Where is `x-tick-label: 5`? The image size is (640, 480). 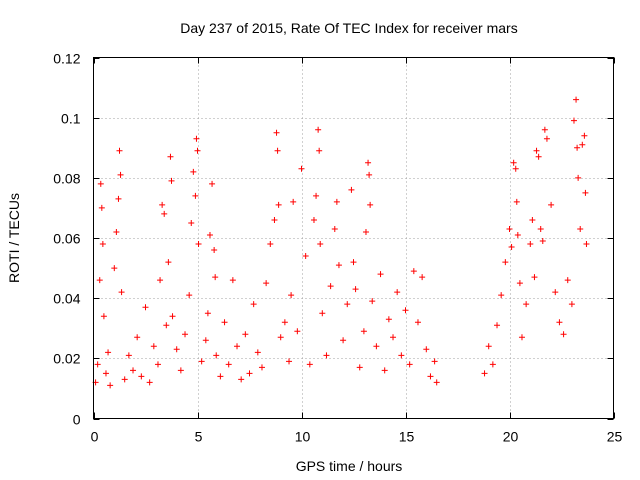 x-tick-label: 5 is located at coordinates (199, 437).